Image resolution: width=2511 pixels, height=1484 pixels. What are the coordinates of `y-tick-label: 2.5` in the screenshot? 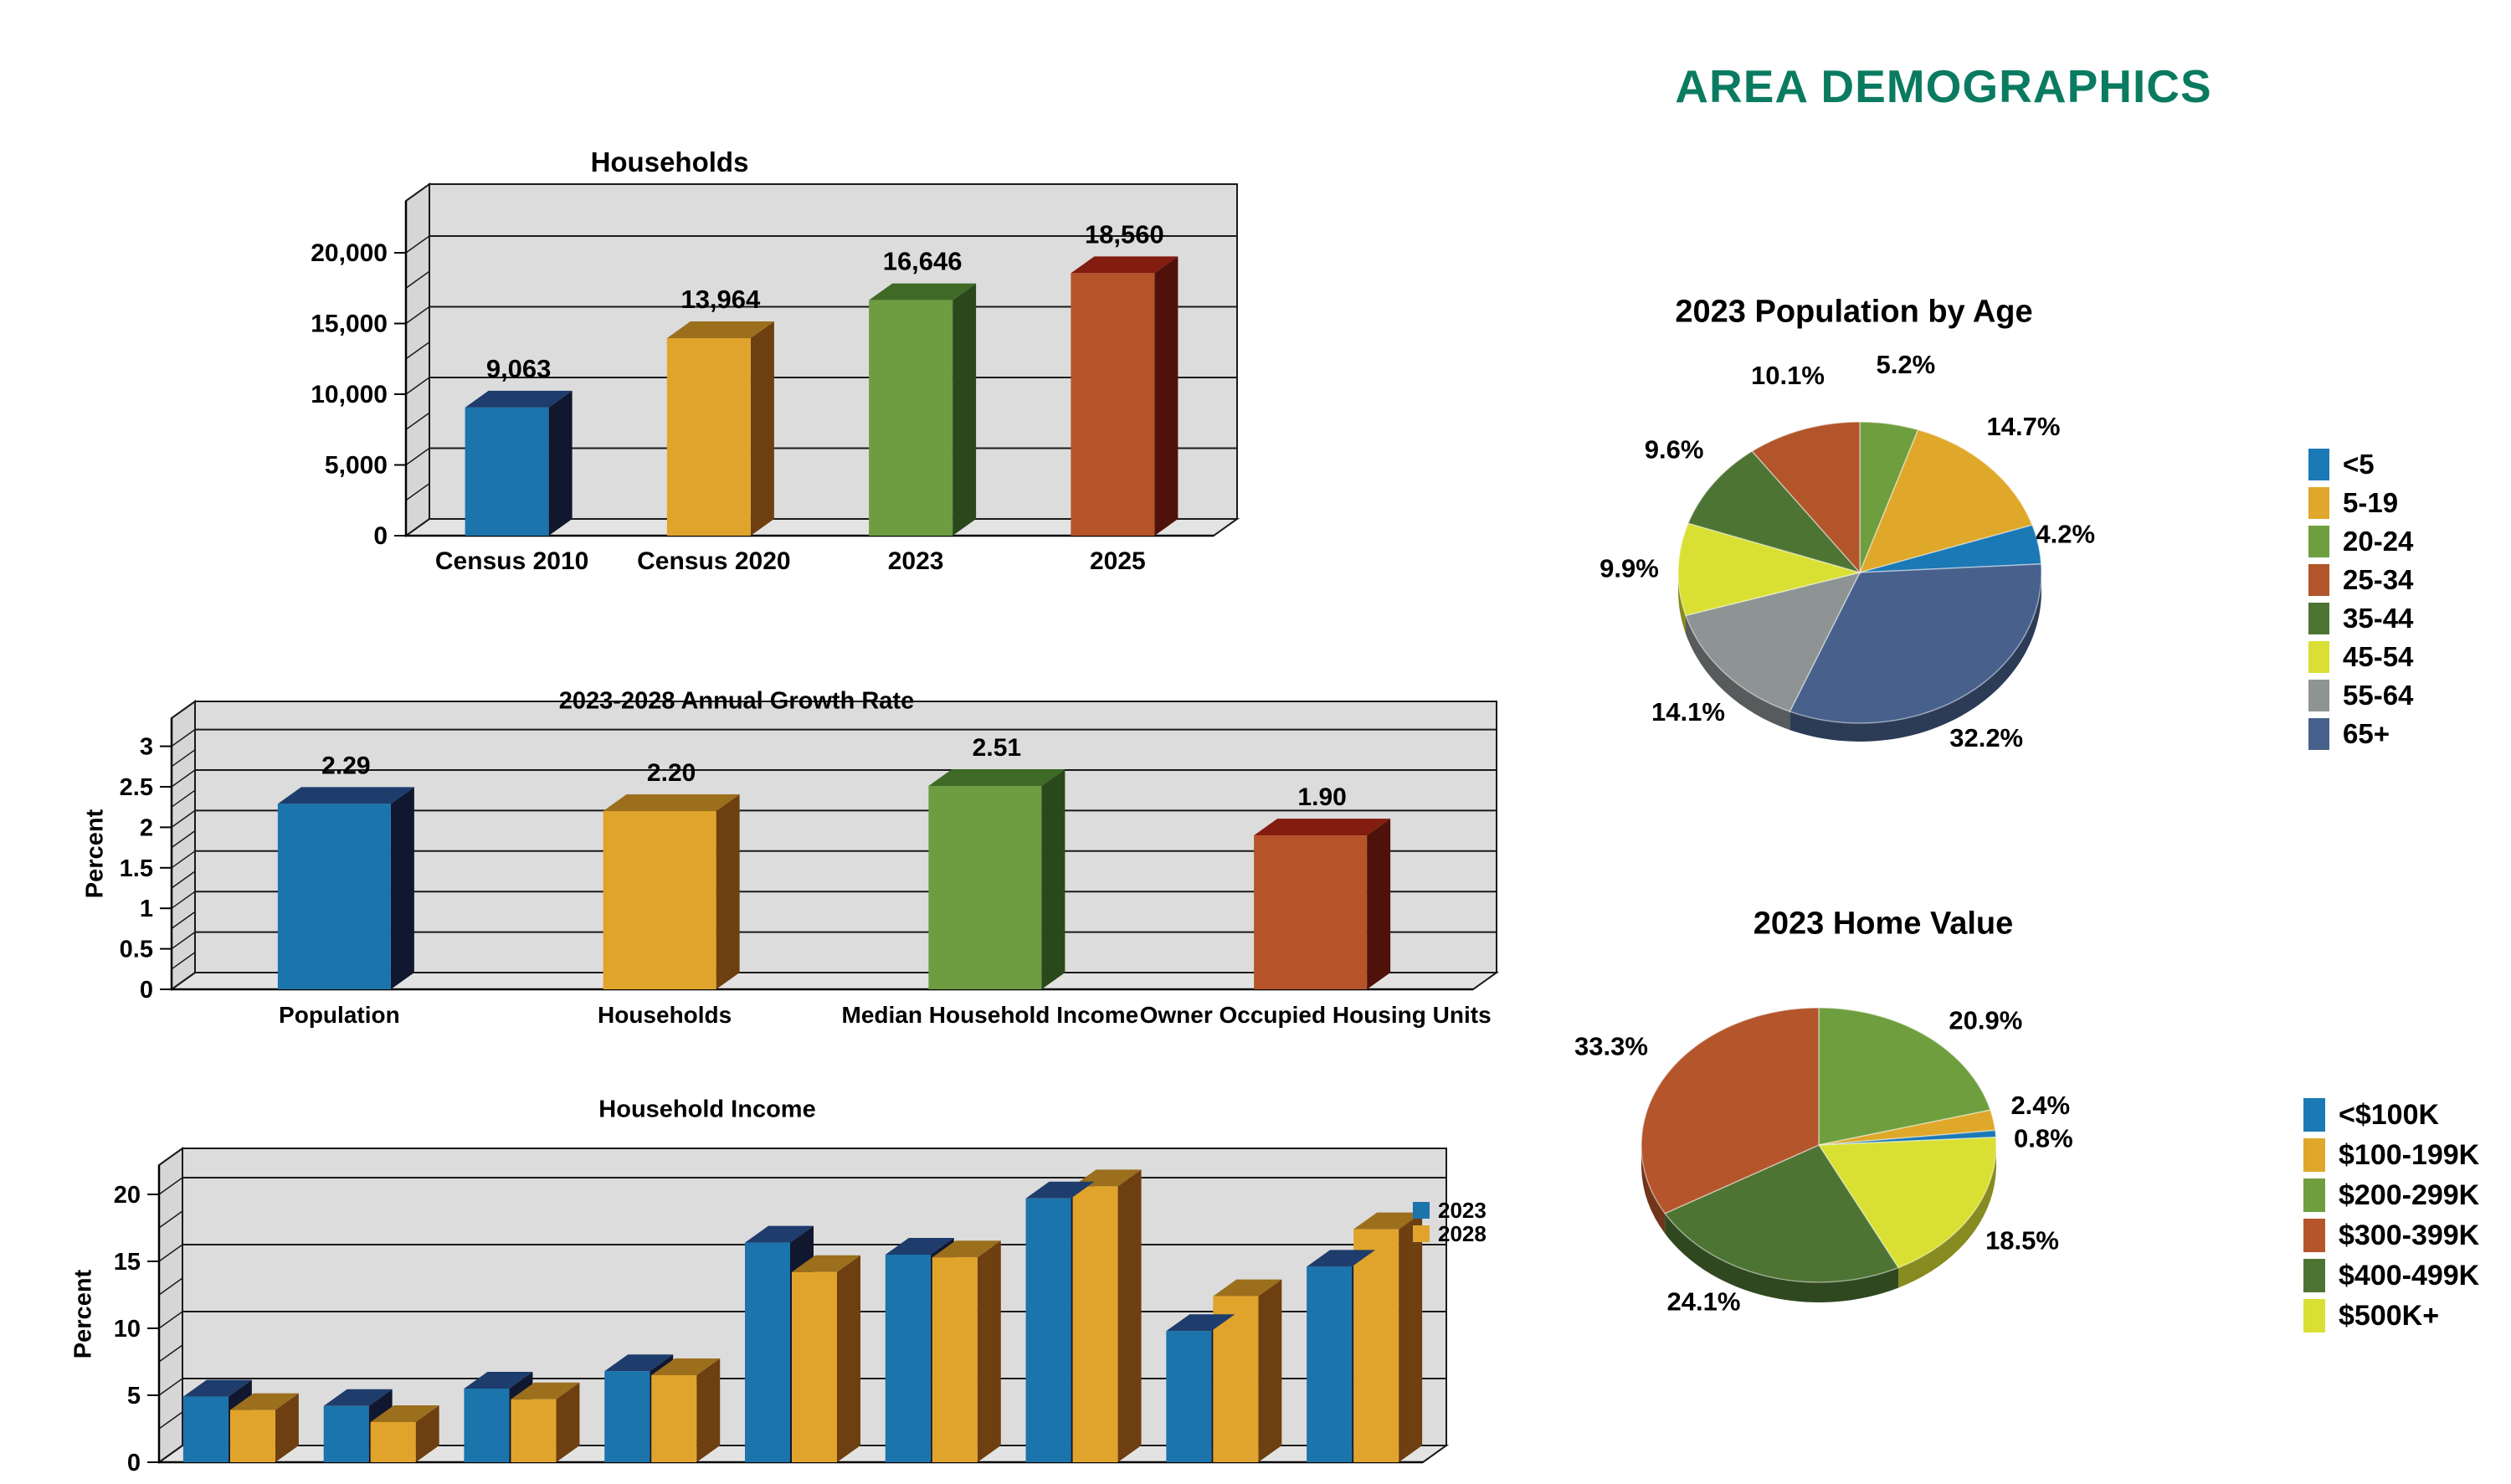 It's located at (136, 787).